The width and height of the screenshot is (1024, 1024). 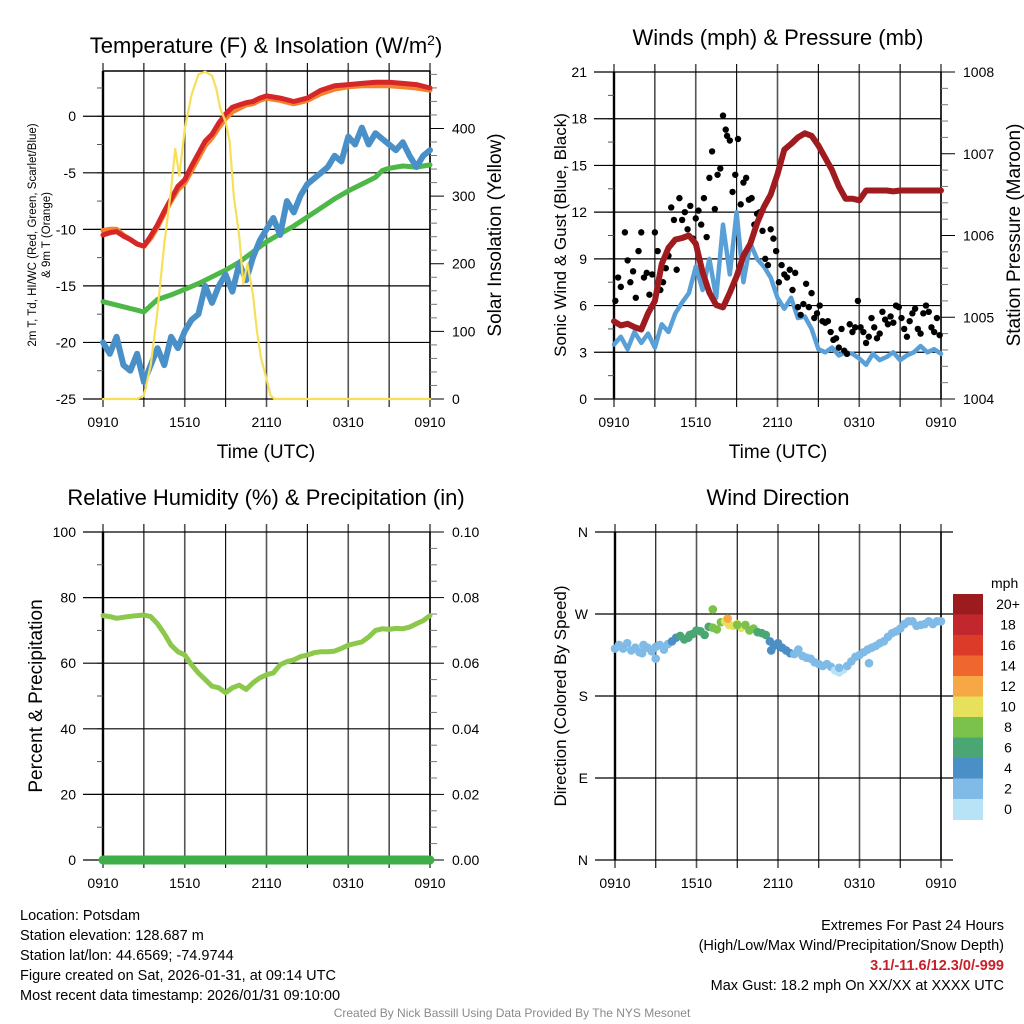 I want to click on y2-tick-label: 0.04, so click(x=465, y=729).